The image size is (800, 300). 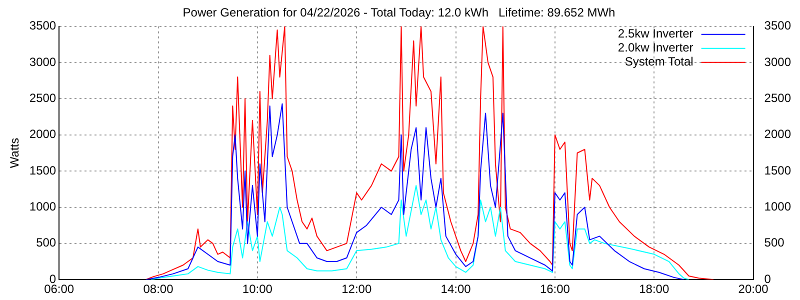 I want to click on x-tick-label: 12:00, so click(x=357, y=289).